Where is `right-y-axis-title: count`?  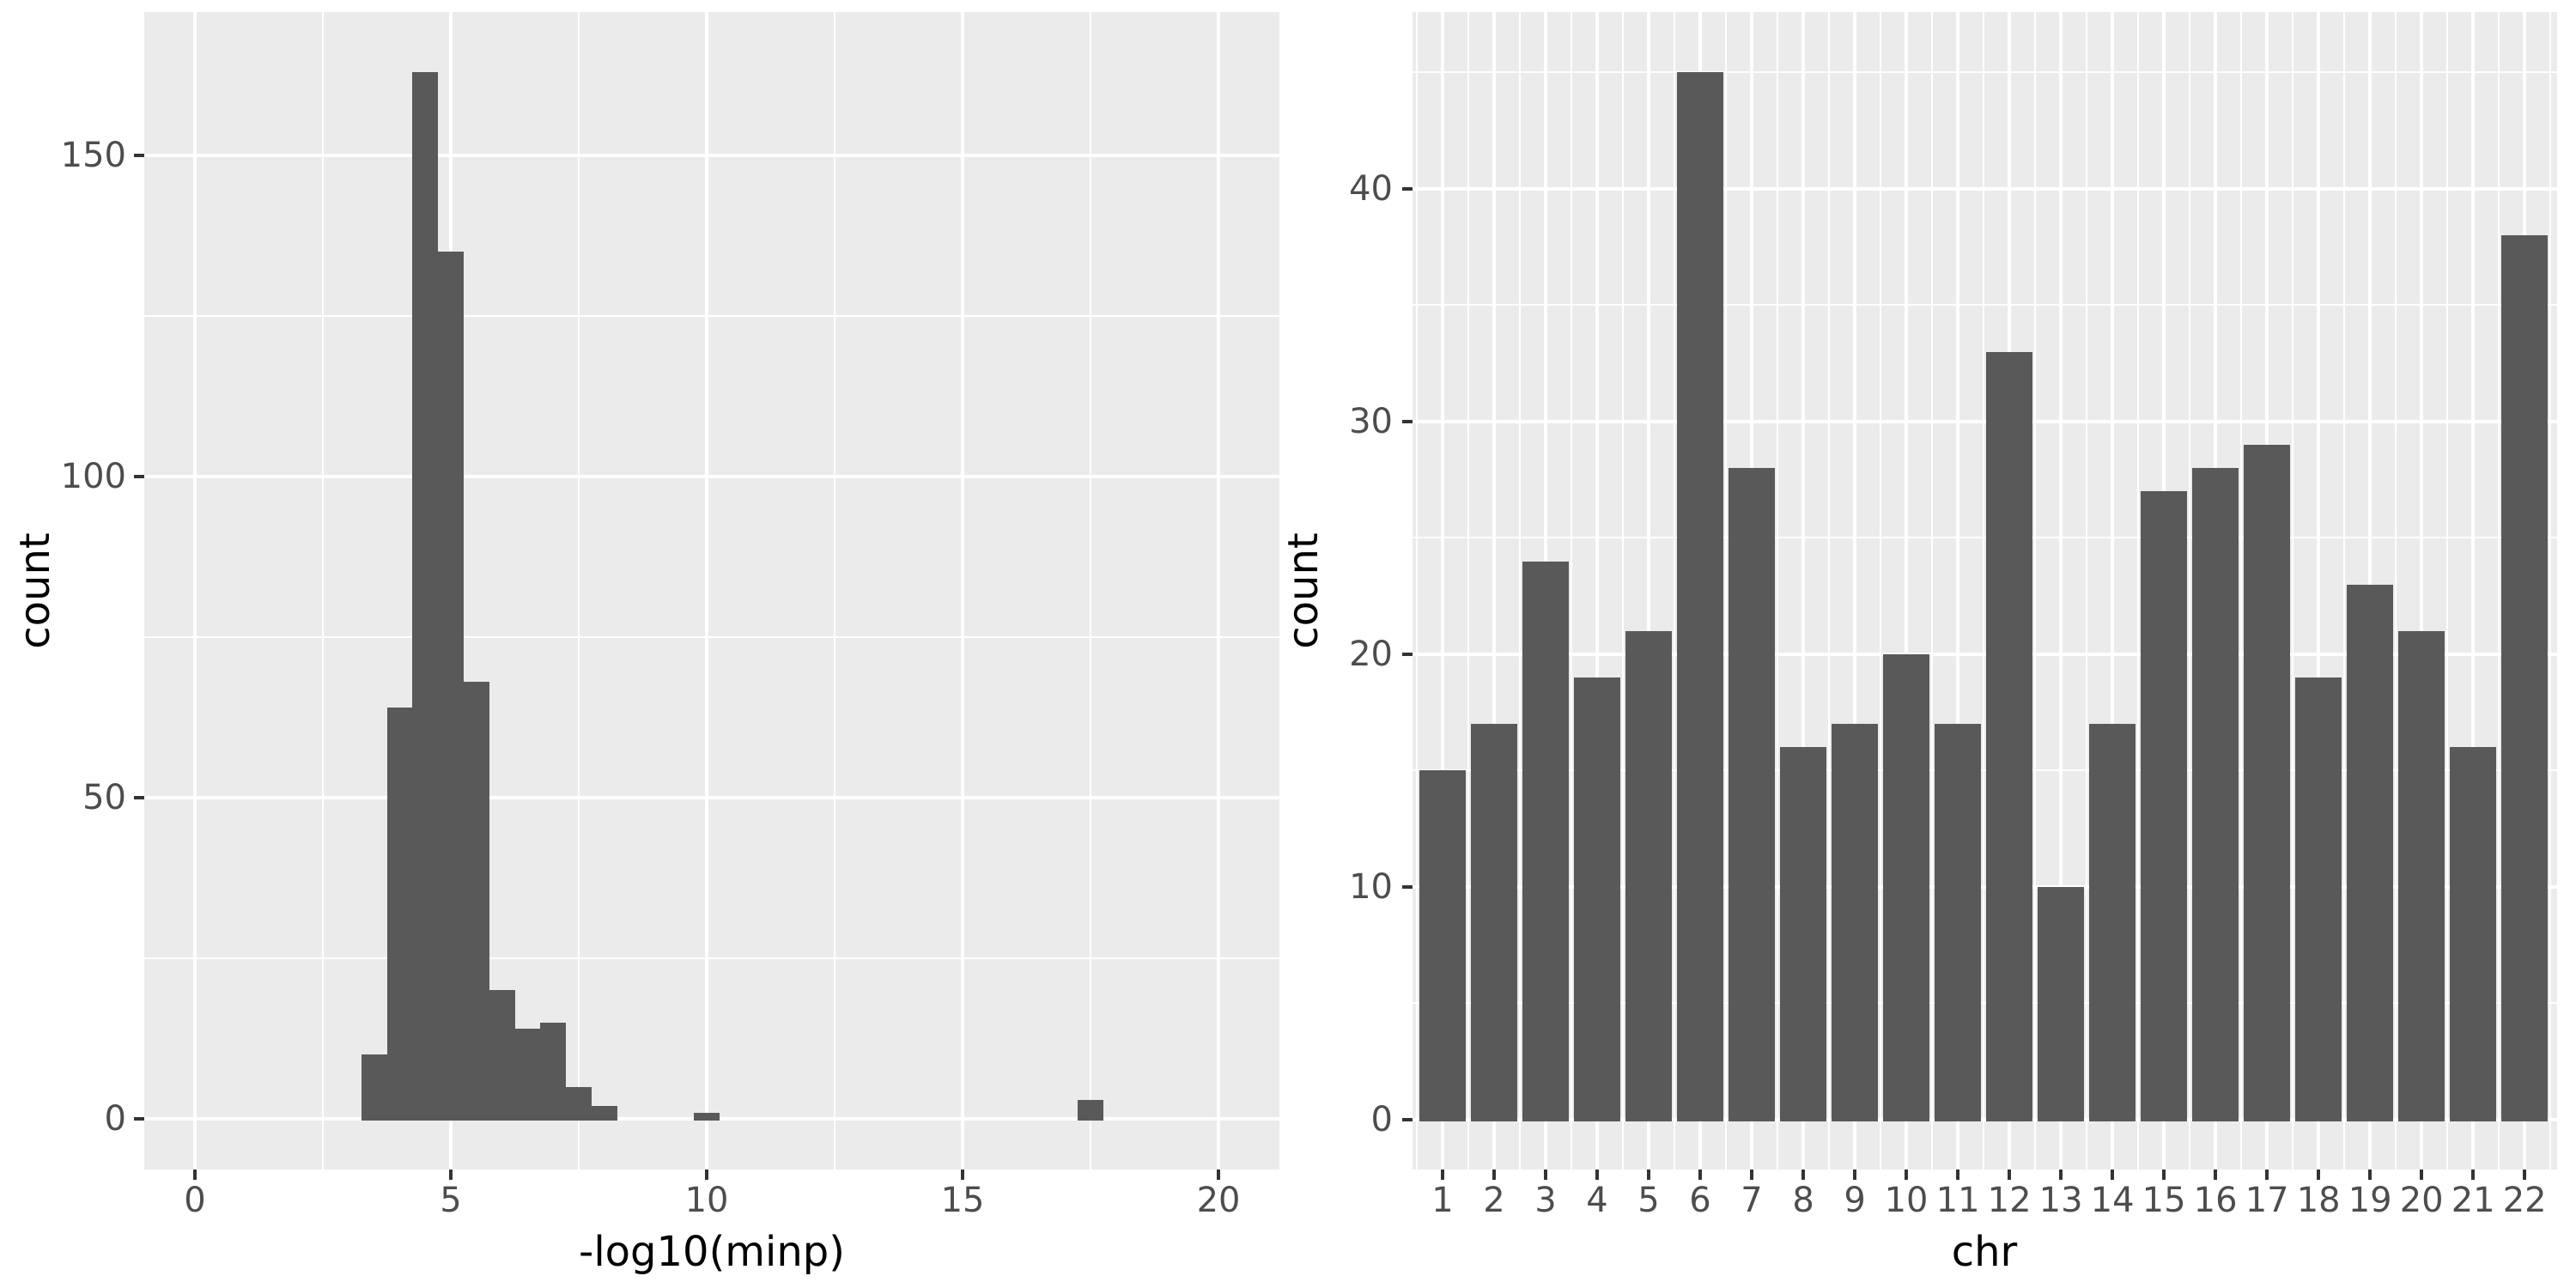
right-y-axis-title: count is located at coordinates (1303, 590).